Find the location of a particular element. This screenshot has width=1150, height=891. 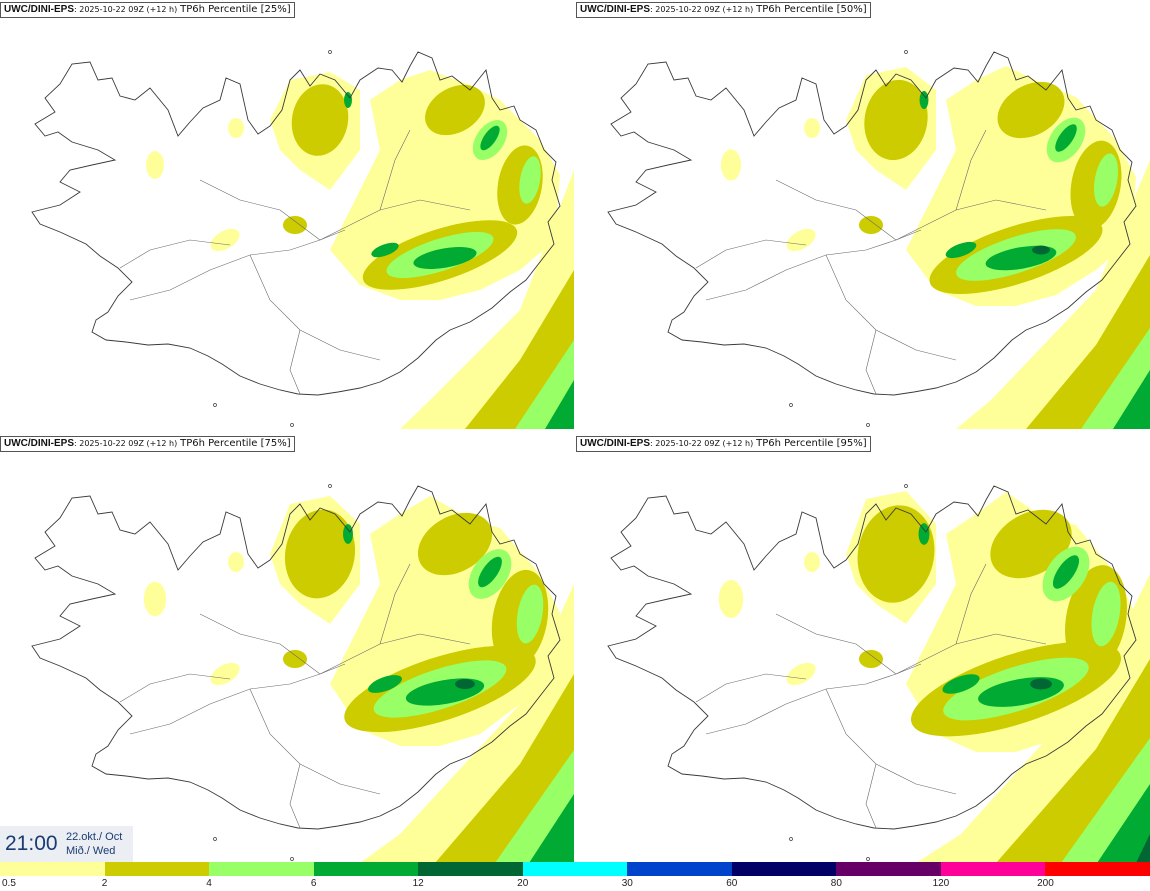

colorbar-tick-label: 80 is located at coordinates (836, 883).